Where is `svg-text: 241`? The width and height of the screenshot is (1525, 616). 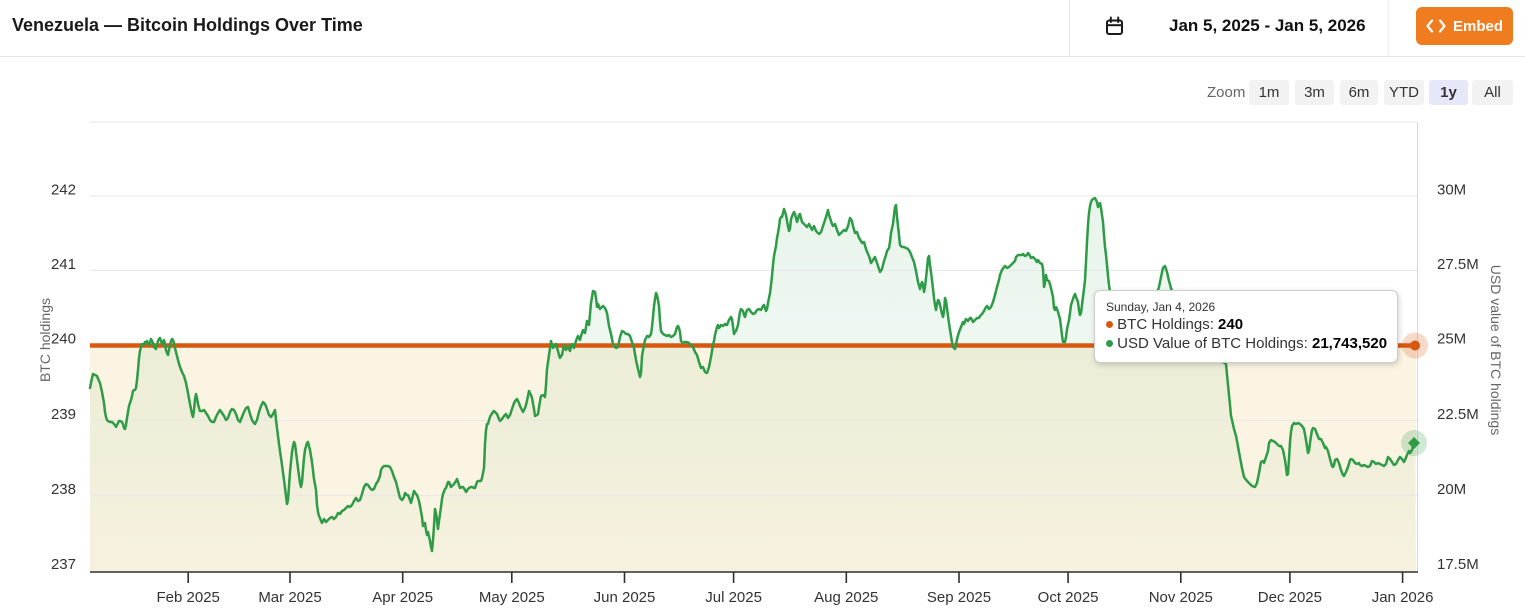
svg-text: 241 is located at coordinates (63, 264).